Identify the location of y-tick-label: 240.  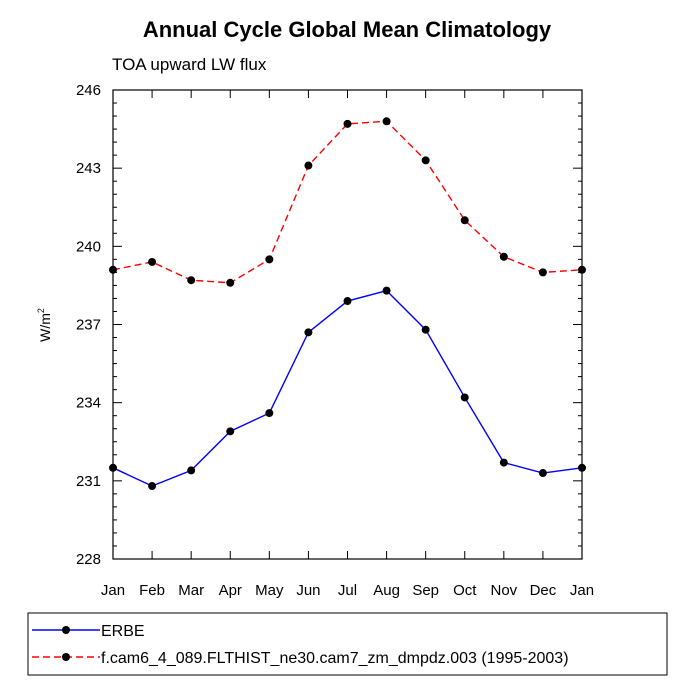
(88, 246).